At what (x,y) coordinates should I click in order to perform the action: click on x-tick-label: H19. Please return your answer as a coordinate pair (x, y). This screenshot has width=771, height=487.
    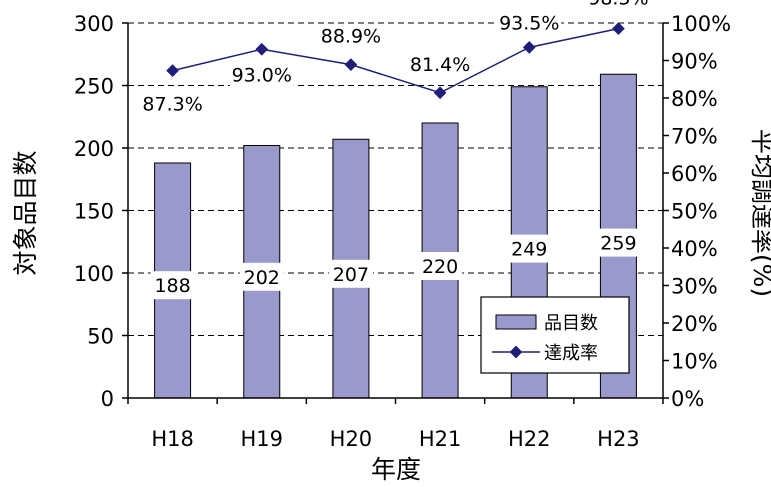
    Looking at the image, I should click on (261, 439).